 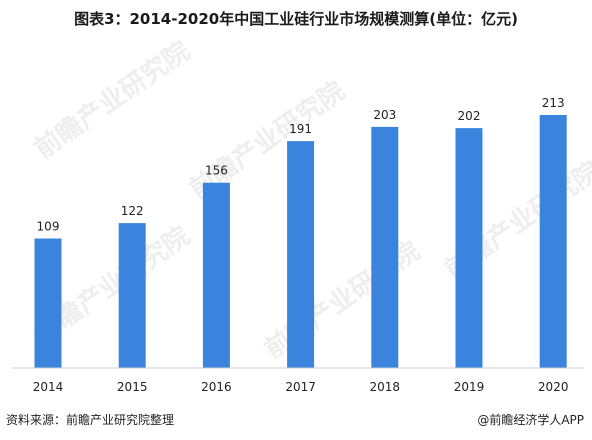 I want to click on credit-note: @前瞻经济学人APP, so click(x=530, y=420).